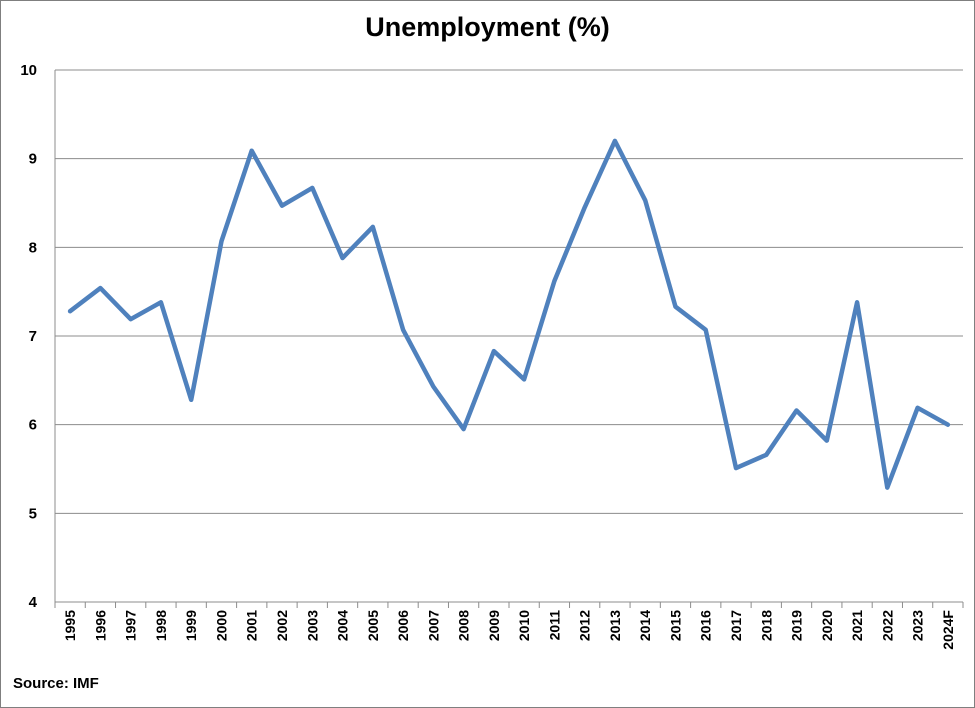 The image size is (975, 708). I want to click on data-point-1998, so click(161, 302).